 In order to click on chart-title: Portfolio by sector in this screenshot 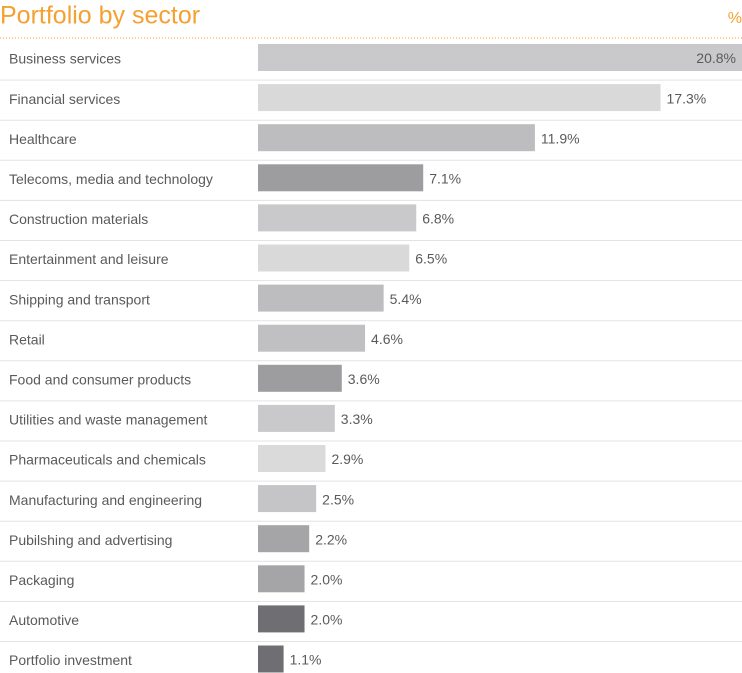, I will do `click(100, 16)`.